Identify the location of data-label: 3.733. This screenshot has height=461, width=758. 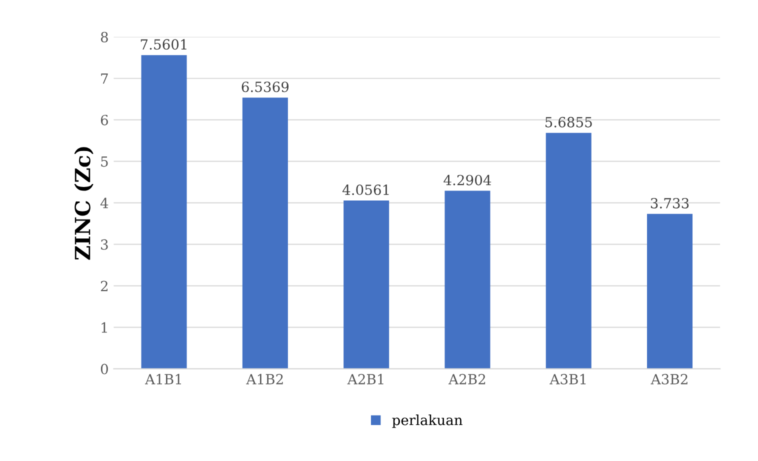
(669, 203).